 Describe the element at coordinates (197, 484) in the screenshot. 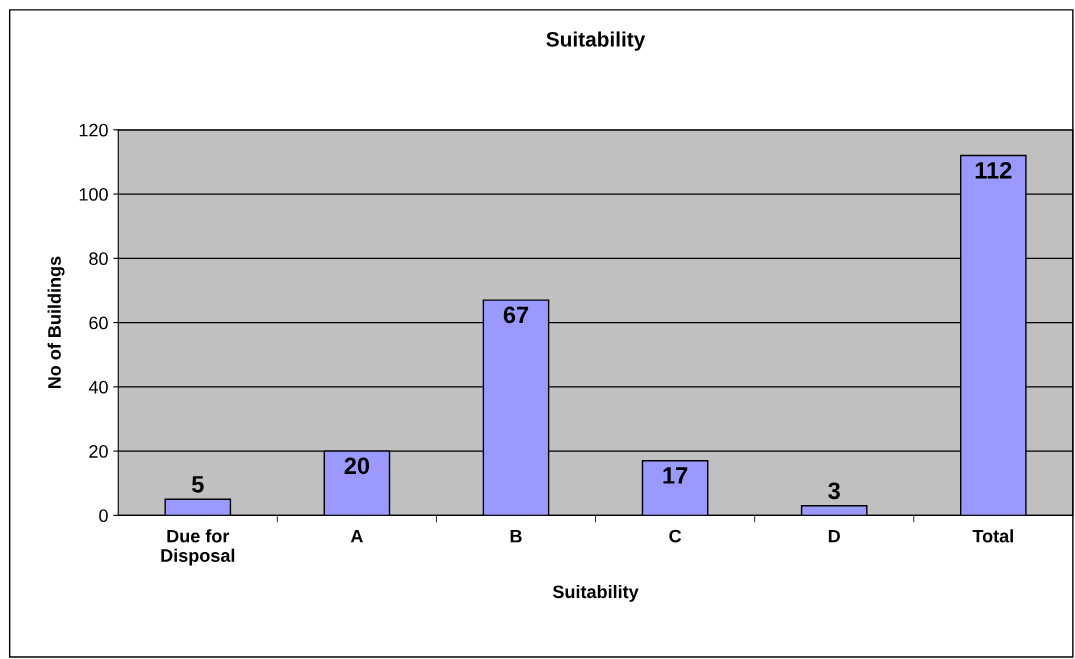

I see `data-label: 5` at that location.